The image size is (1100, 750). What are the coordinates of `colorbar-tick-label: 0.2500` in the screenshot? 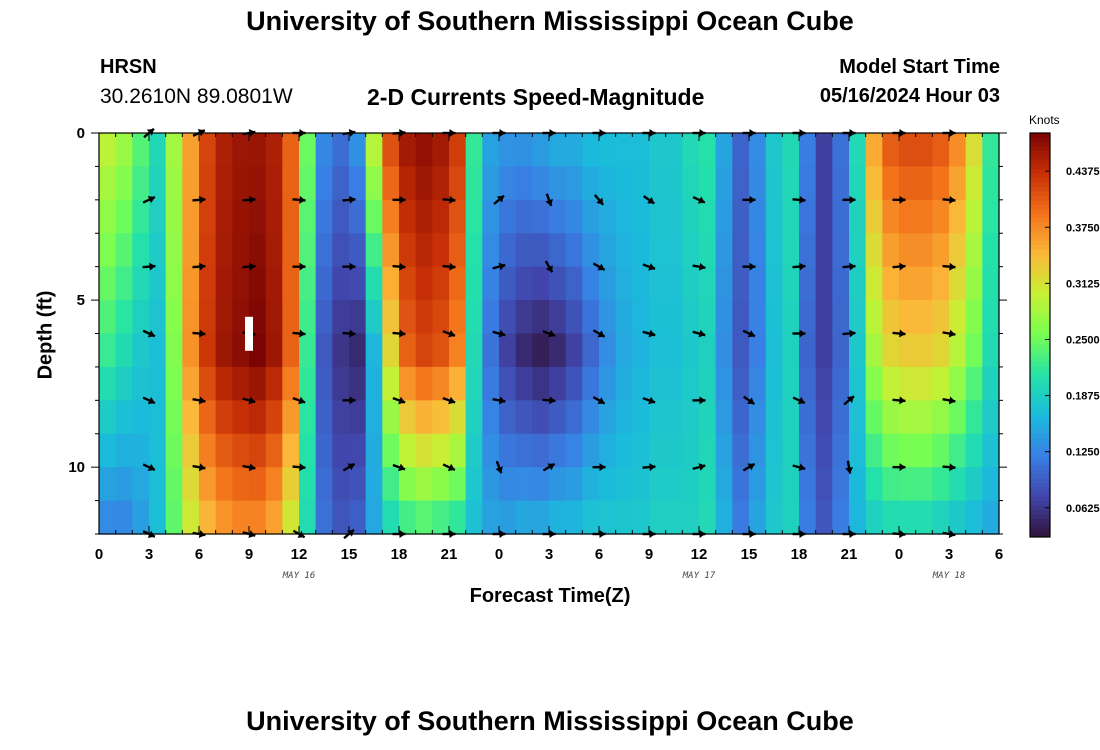 It's located at (1083, 340).